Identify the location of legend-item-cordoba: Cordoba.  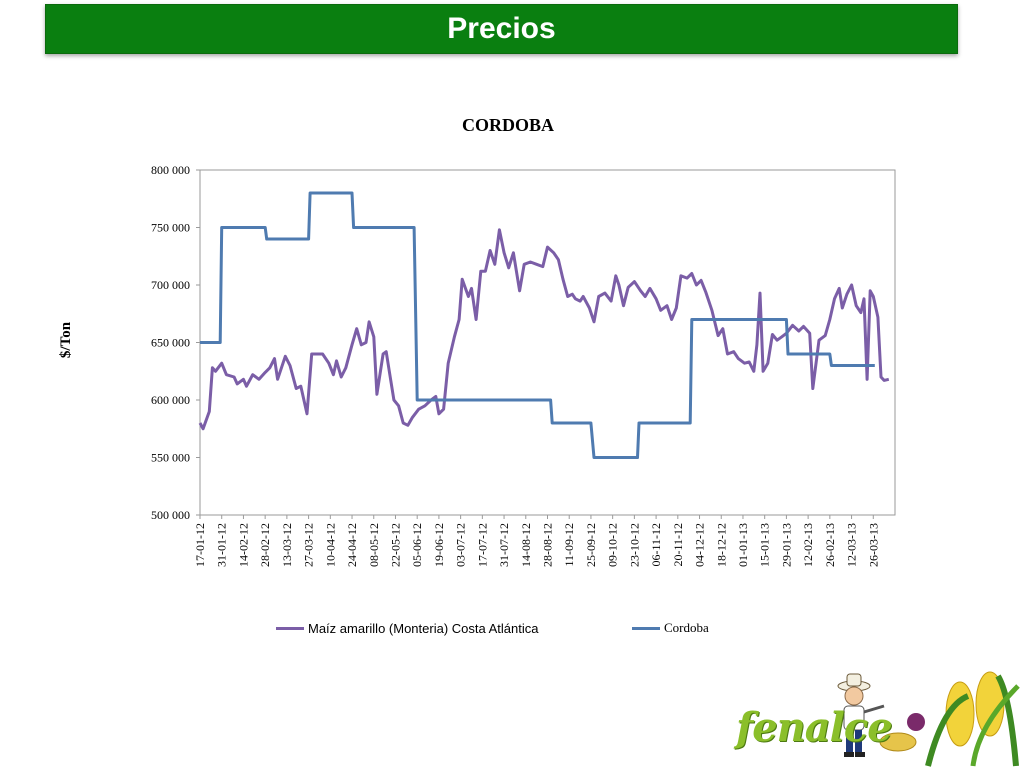
(670, 628).